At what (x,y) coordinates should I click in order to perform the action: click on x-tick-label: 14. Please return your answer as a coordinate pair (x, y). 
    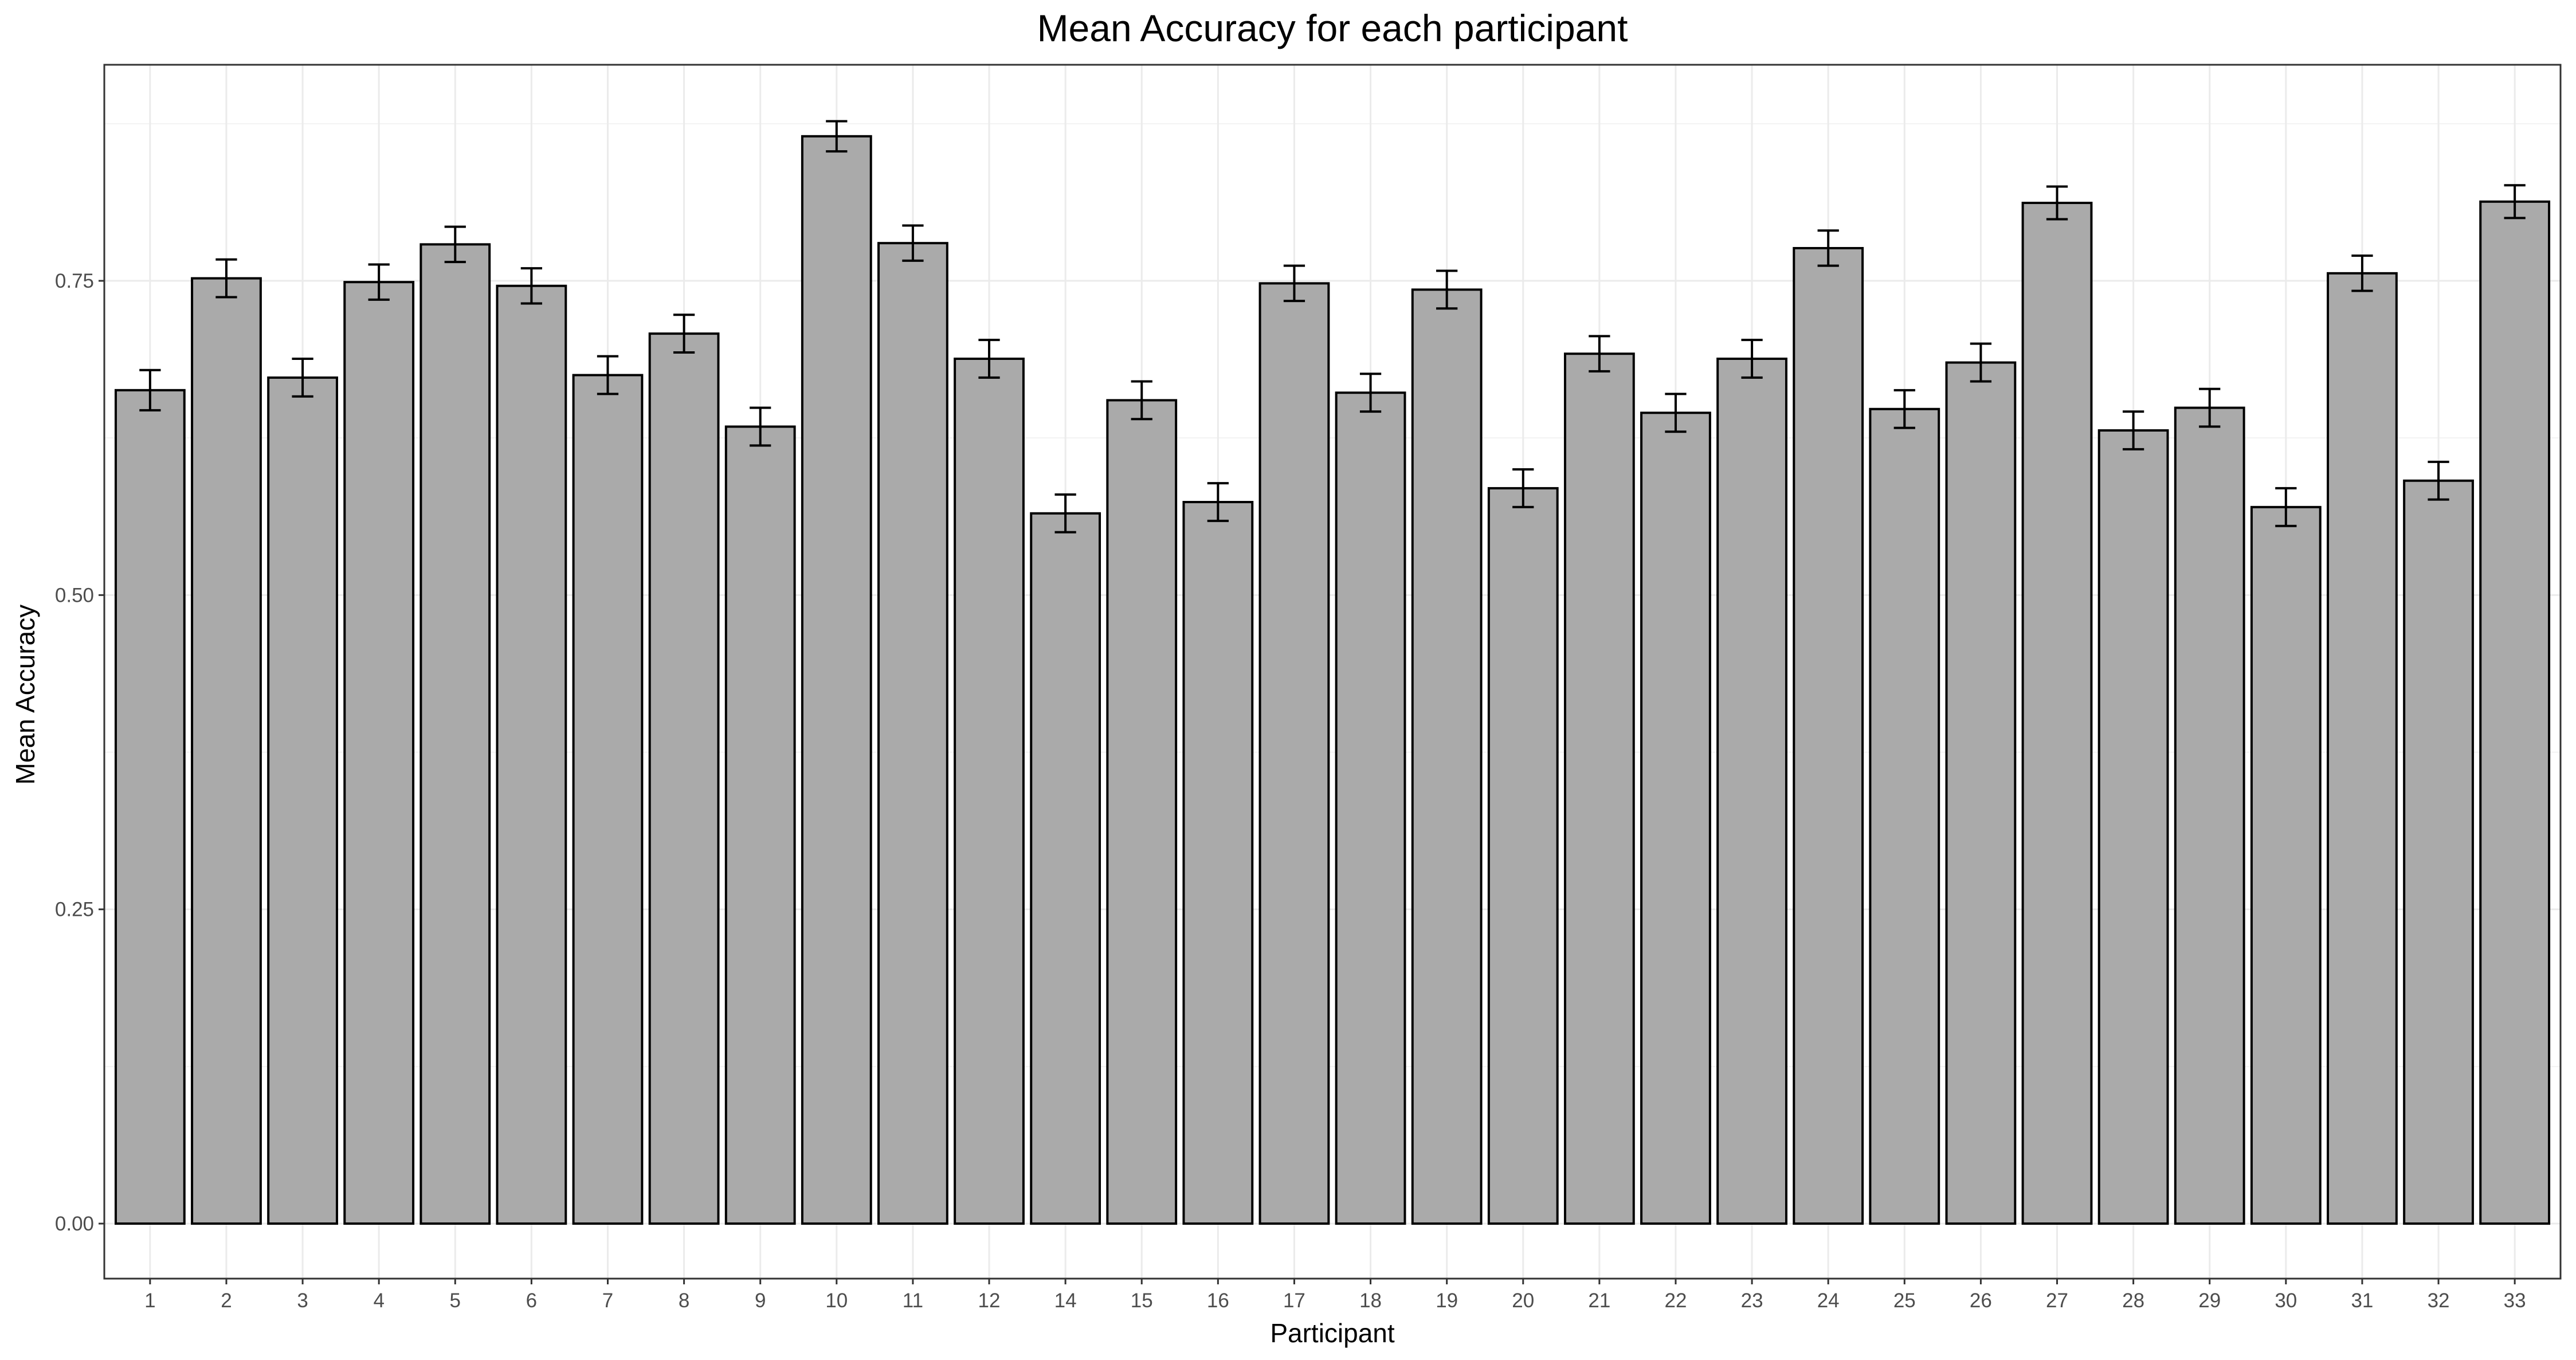
    Looking at the image, I should click on (1065, 1301).